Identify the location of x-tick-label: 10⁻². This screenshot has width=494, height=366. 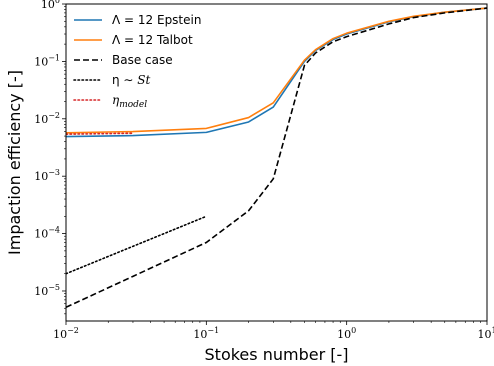
(66, 333).